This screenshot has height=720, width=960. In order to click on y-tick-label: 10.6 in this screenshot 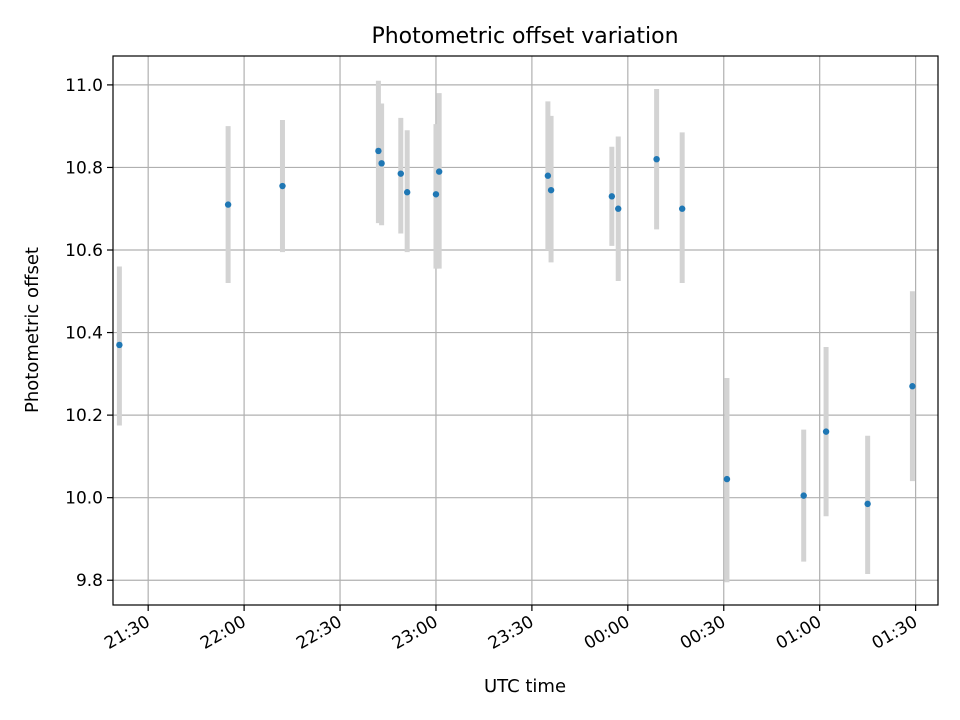, I will do `click(84, 251)`.